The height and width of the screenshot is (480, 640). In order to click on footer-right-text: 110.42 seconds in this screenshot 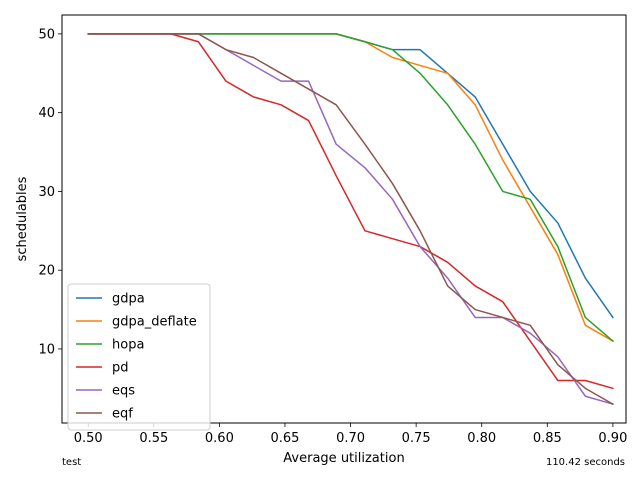, I will do `click(585, 462)`.